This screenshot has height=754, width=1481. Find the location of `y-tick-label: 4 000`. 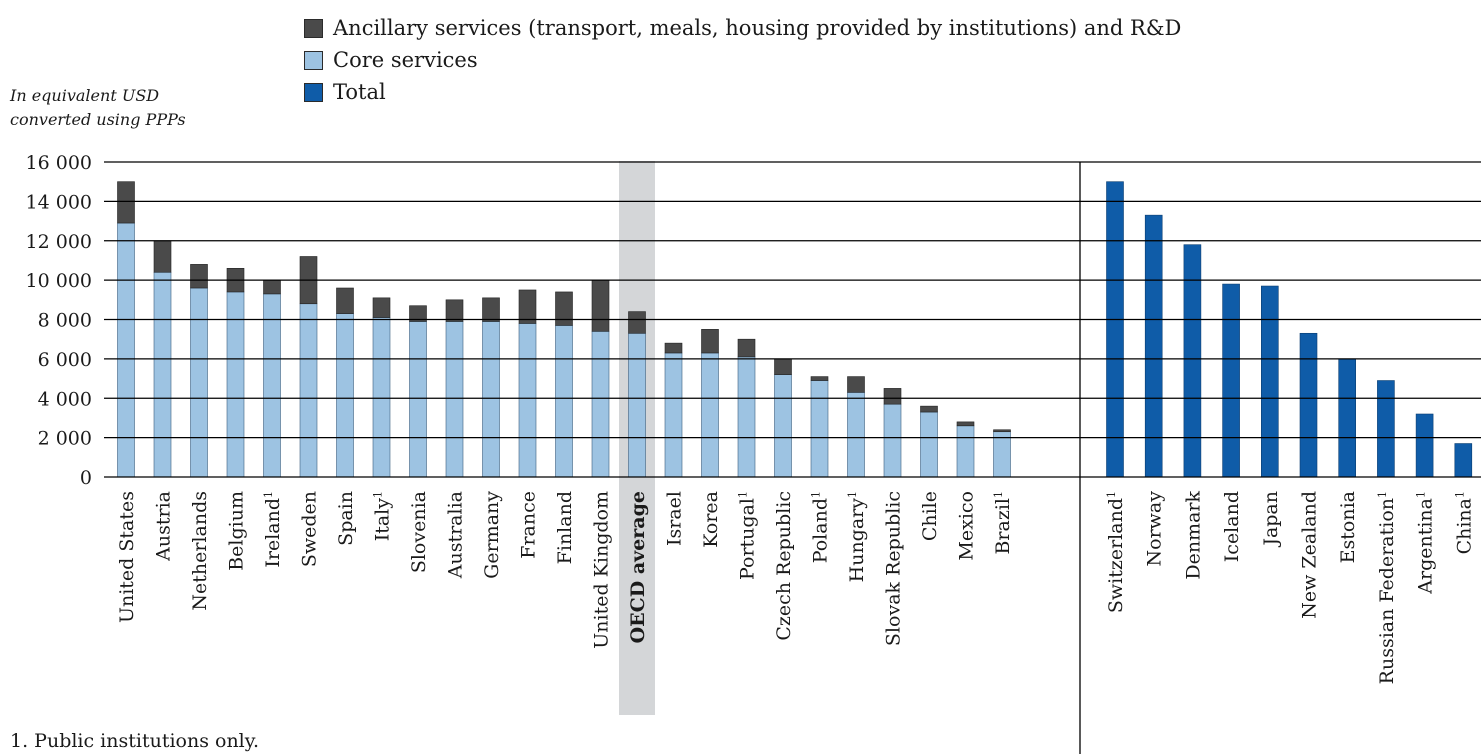

y-tick-label: 4 000 is located at coordinates (65, 399).